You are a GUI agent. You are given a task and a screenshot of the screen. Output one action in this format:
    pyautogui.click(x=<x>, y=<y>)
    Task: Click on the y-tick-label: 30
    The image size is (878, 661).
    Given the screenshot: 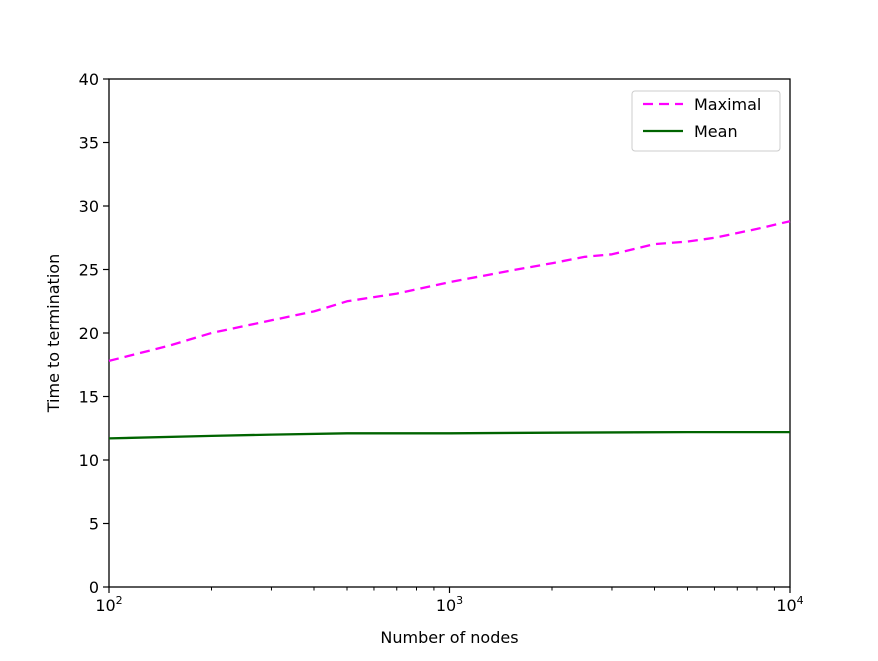 What is the action you would take?
    pyautogui.click(x=89, y=206)
    